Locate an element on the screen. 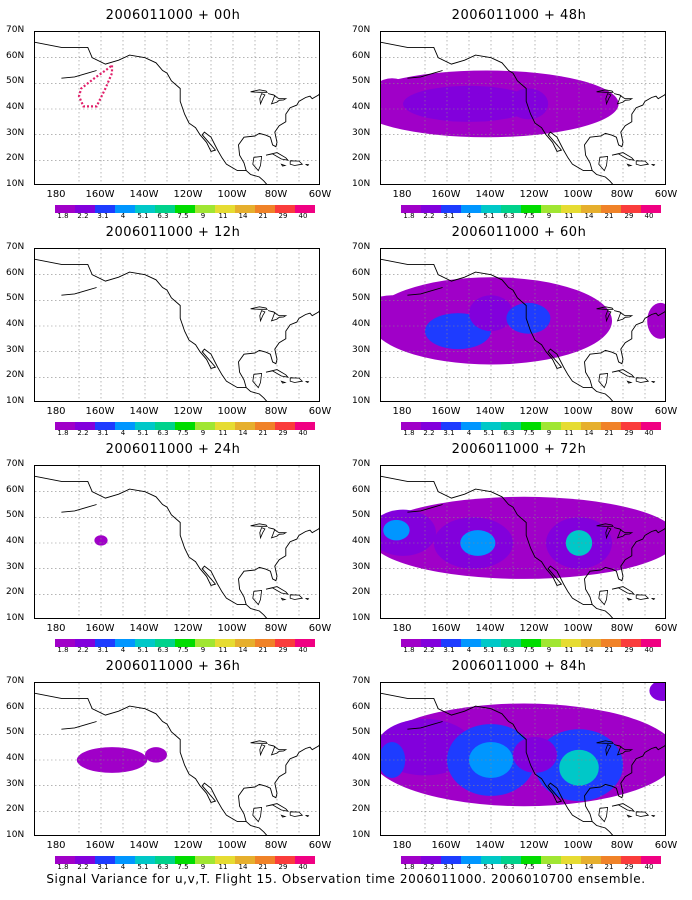  panel-title: 2006011000 + 84h is located at coordinates (519, 666).